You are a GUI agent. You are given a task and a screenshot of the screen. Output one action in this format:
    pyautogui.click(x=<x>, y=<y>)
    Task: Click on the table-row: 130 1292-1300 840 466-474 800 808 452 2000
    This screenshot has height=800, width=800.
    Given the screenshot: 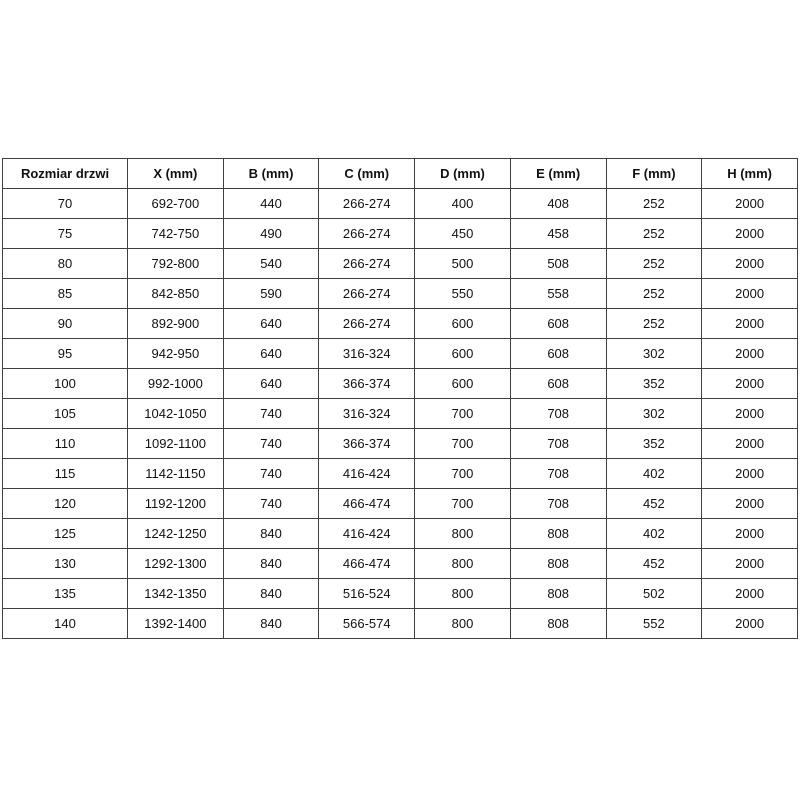 What is the action you would take?
    pyautogui.click(x=400, y=563)
    